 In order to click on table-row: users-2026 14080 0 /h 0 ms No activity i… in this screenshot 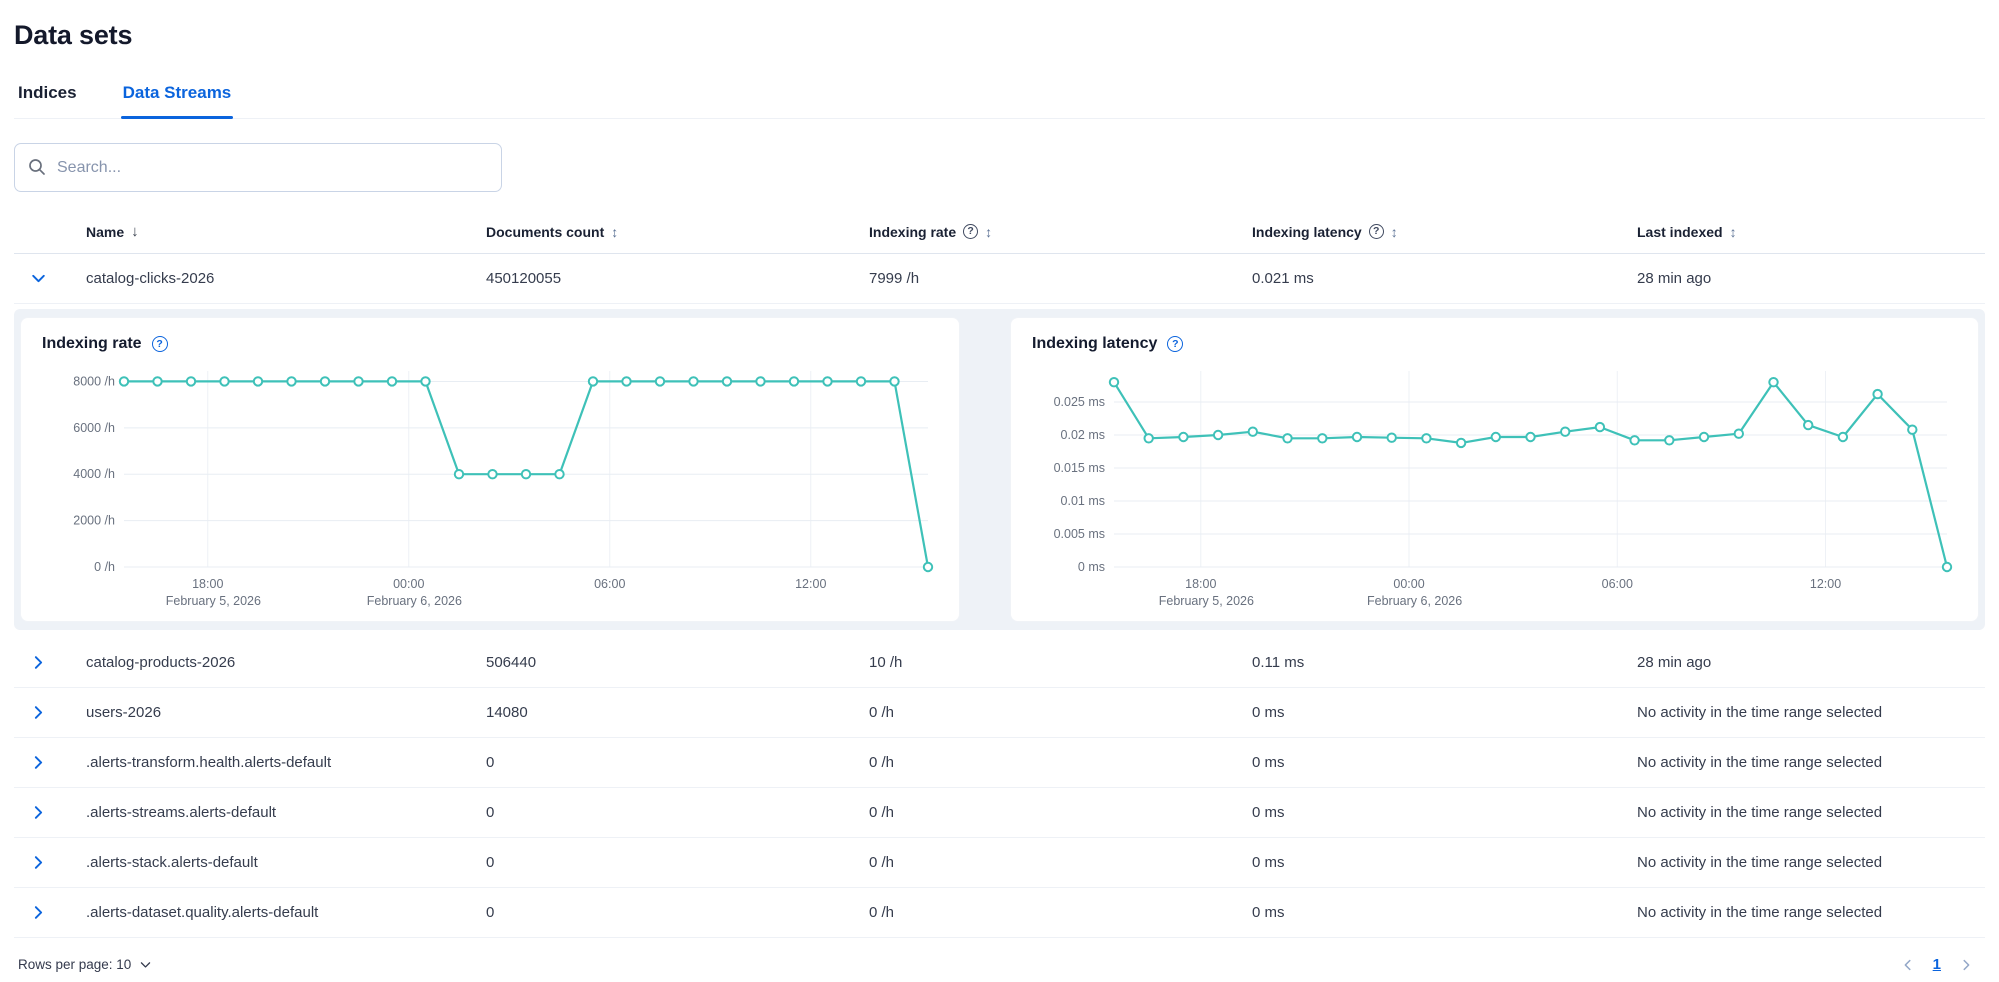, I will do `click(999, 713)`.